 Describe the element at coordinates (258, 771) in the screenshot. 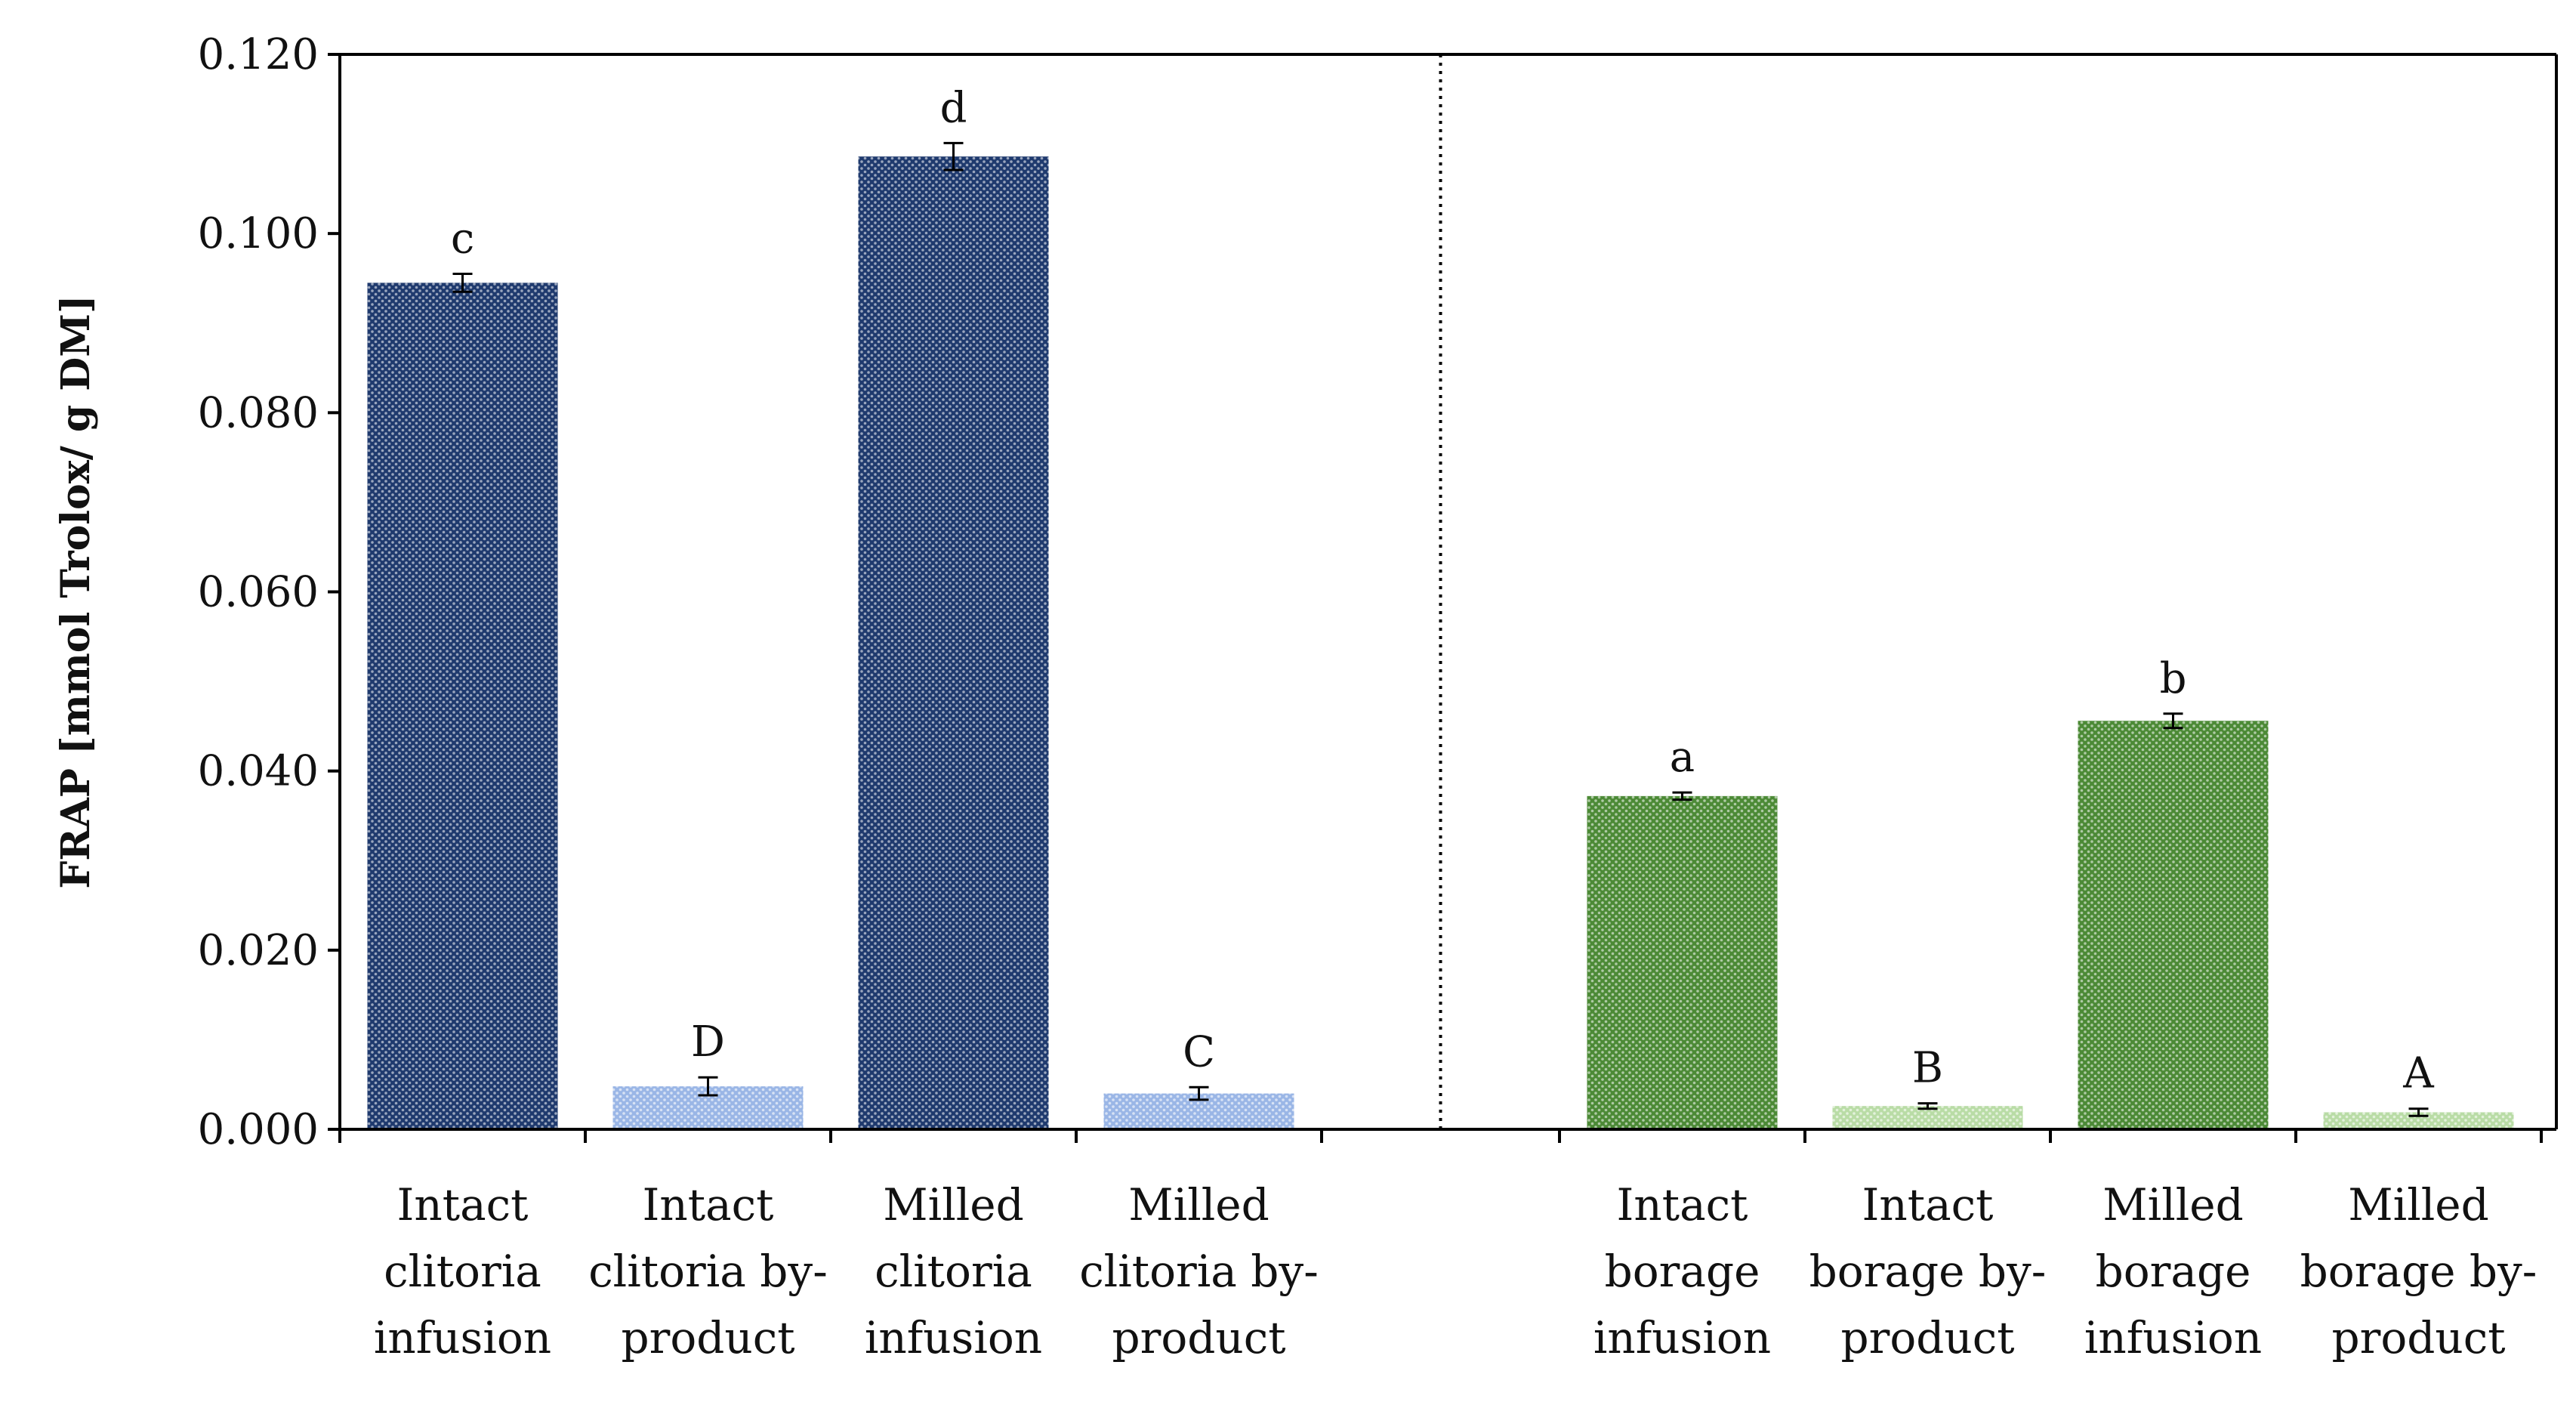

I see `y-tick-label: 0.040` at that location.